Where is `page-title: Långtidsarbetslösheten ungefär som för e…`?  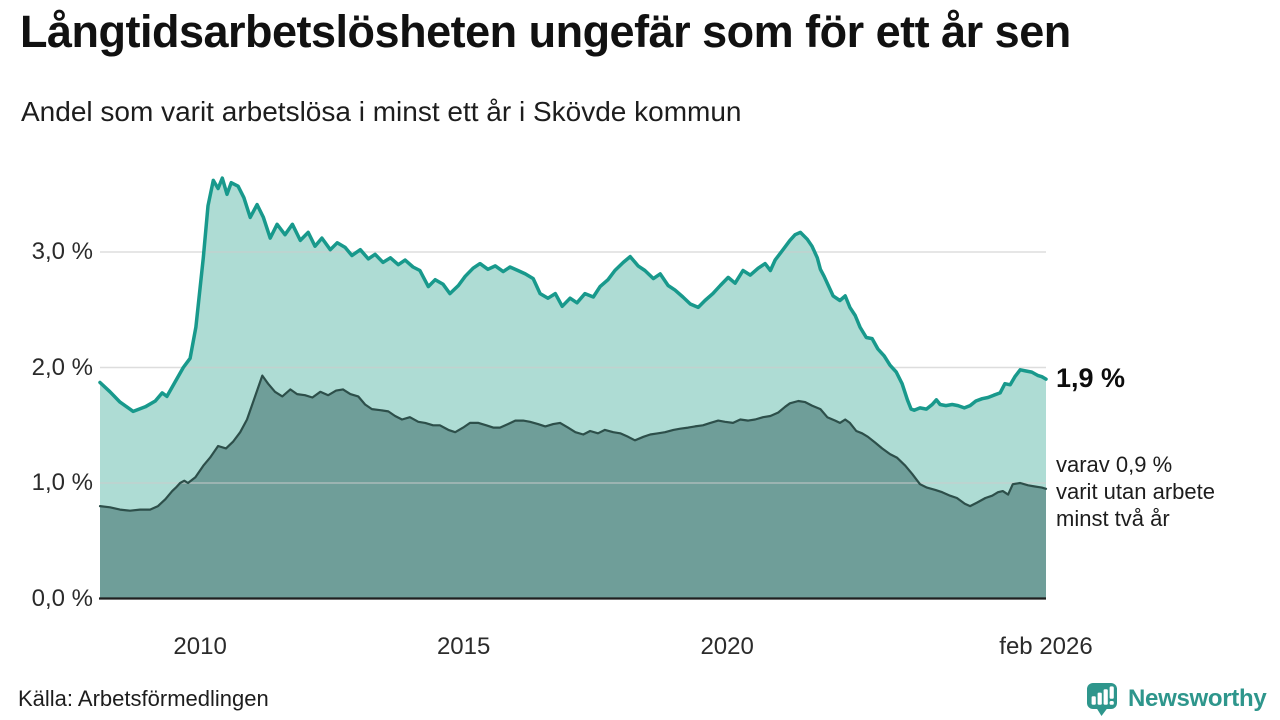 page-title: Långtidsarbetslösheten ungefär som för e… is located at coordinates (545, 31).